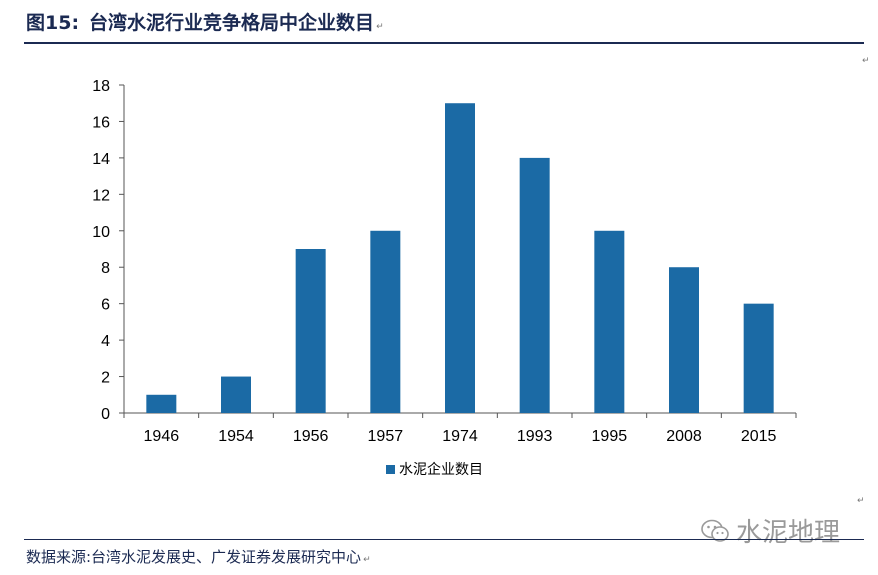 The image size is (878, 575). I want to click on x-tick-label: 1993, so click(535, 436).